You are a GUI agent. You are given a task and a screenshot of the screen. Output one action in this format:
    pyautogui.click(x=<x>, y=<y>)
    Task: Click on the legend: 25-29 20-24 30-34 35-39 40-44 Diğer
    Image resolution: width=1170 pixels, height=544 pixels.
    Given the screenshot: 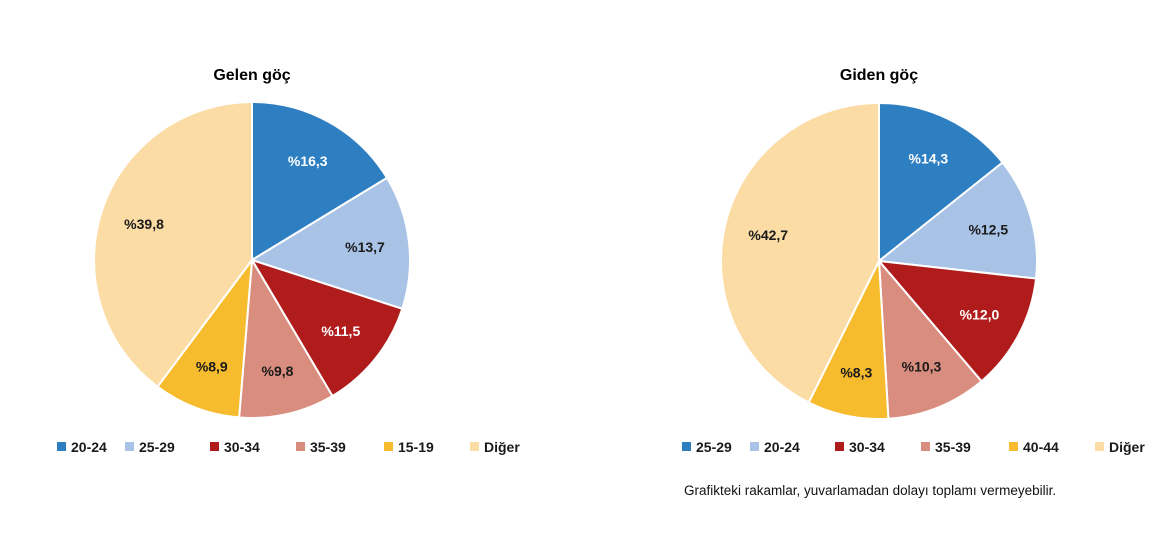 What is the action you would take?
    pyautogui.click(x=913, y=447)
    